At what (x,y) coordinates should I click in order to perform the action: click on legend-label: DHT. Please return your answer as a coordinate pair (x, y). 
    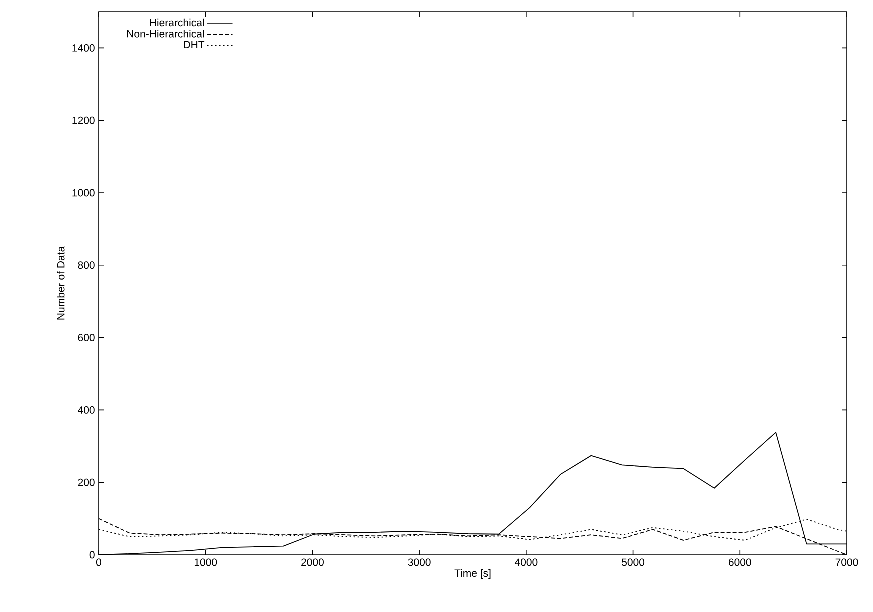
    Looking at the image, I should click on (194, 44).